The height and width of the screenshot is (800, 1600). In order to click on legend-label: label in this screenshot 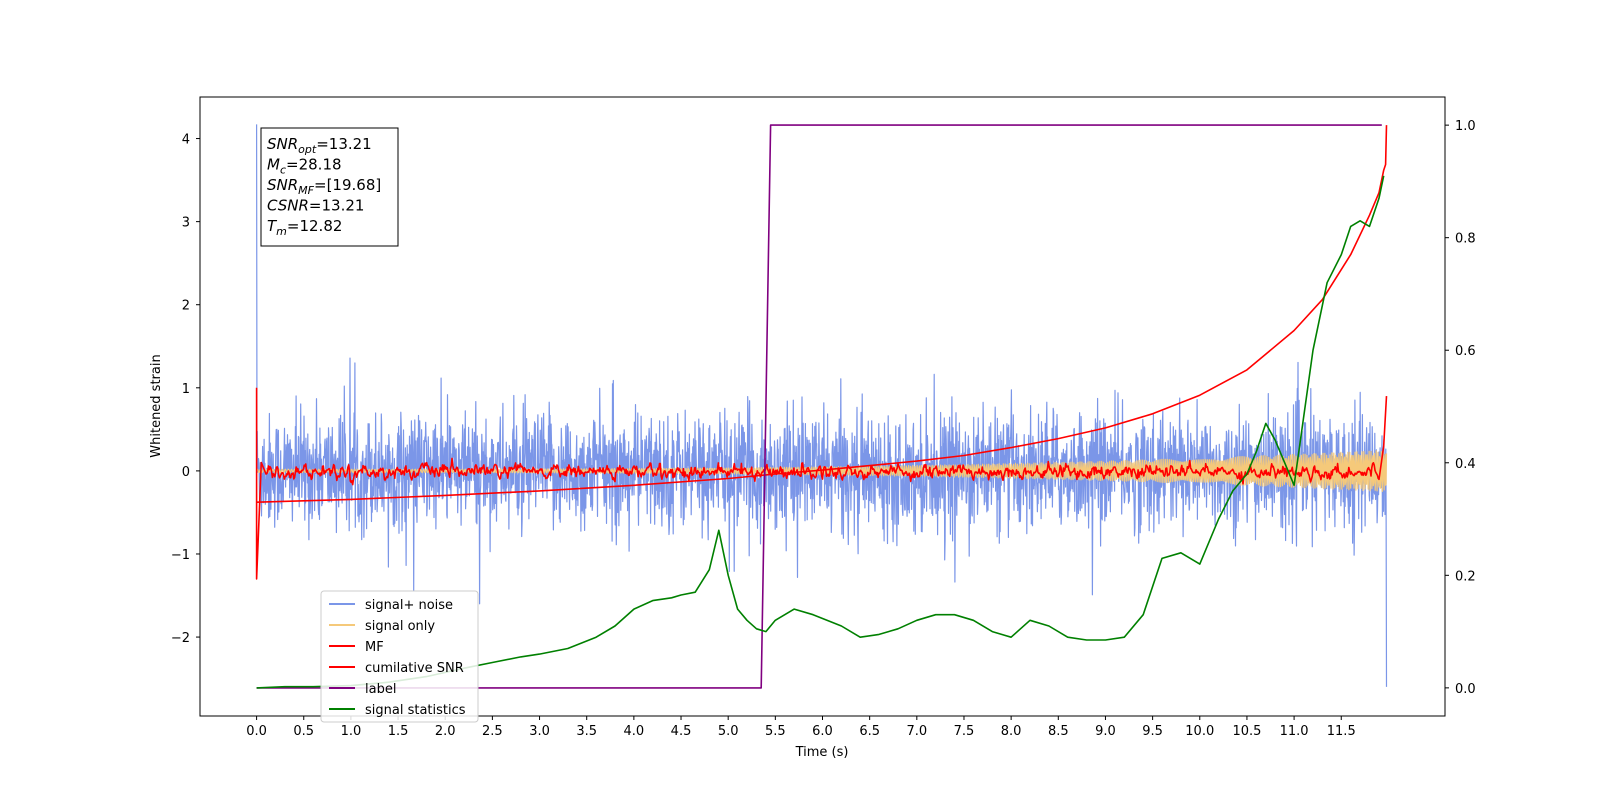, I will do `click(380, 689)`.